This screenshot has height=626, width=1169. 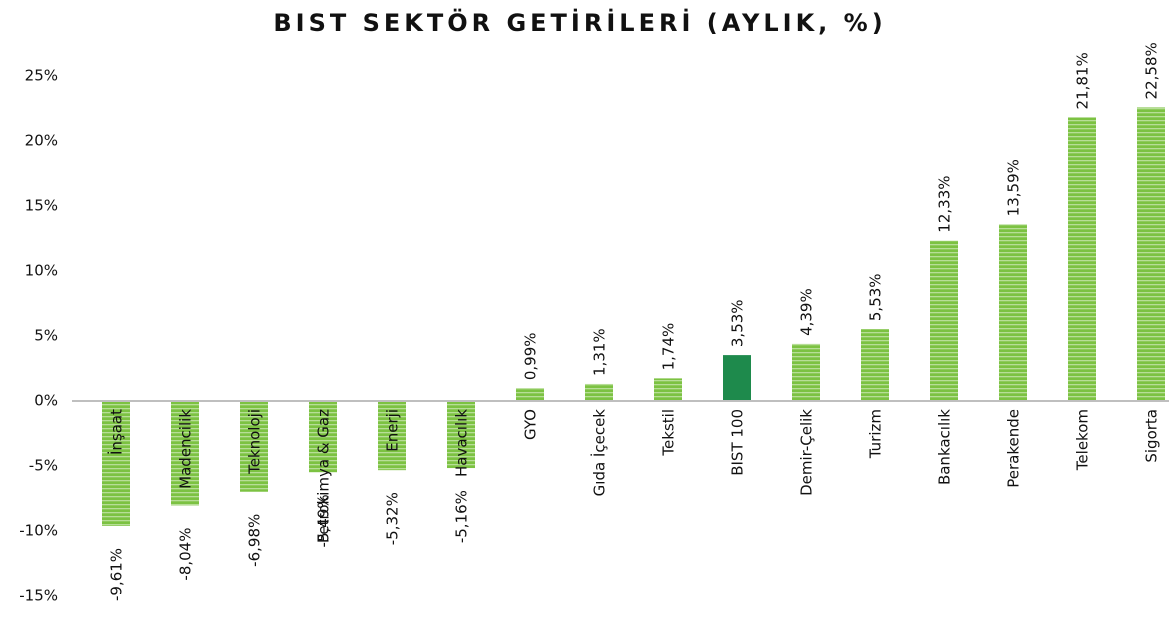 I want to click on data-label: 22,58%, so click(x=1152, y=70).